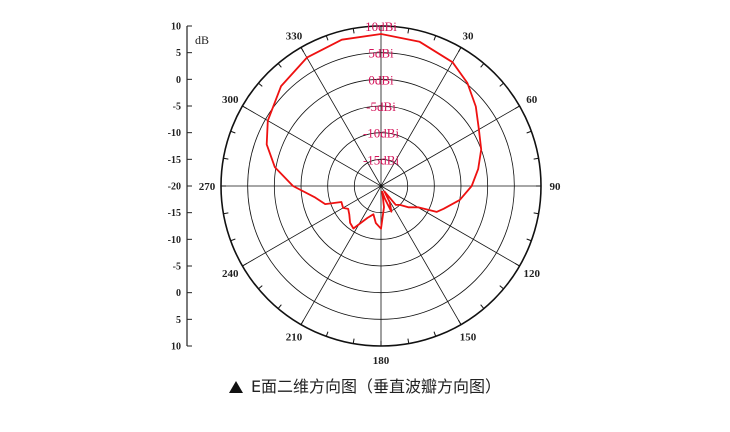 Image resolution: width=730 pixels, height=432 pixels. I want to click on angle-label: 150, so click(468, 338).